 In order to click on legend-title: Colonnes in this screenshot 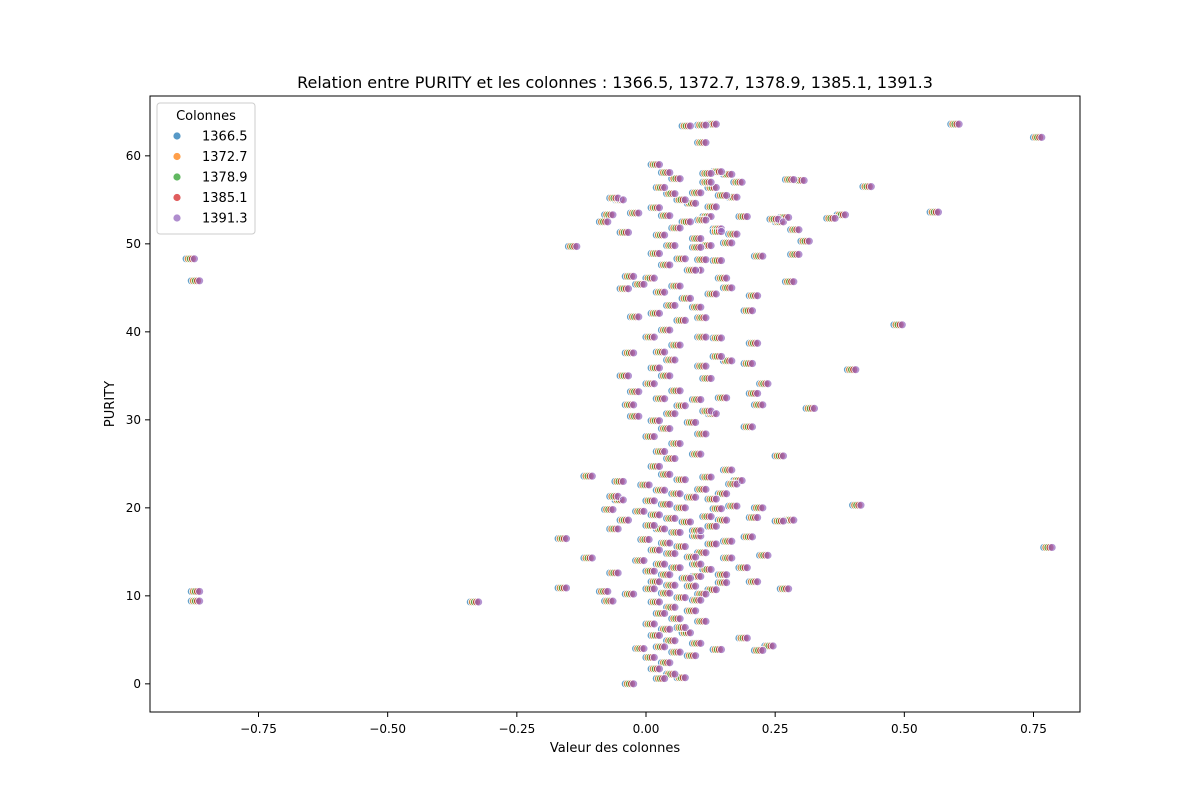, I will do `click(206, 116)`.